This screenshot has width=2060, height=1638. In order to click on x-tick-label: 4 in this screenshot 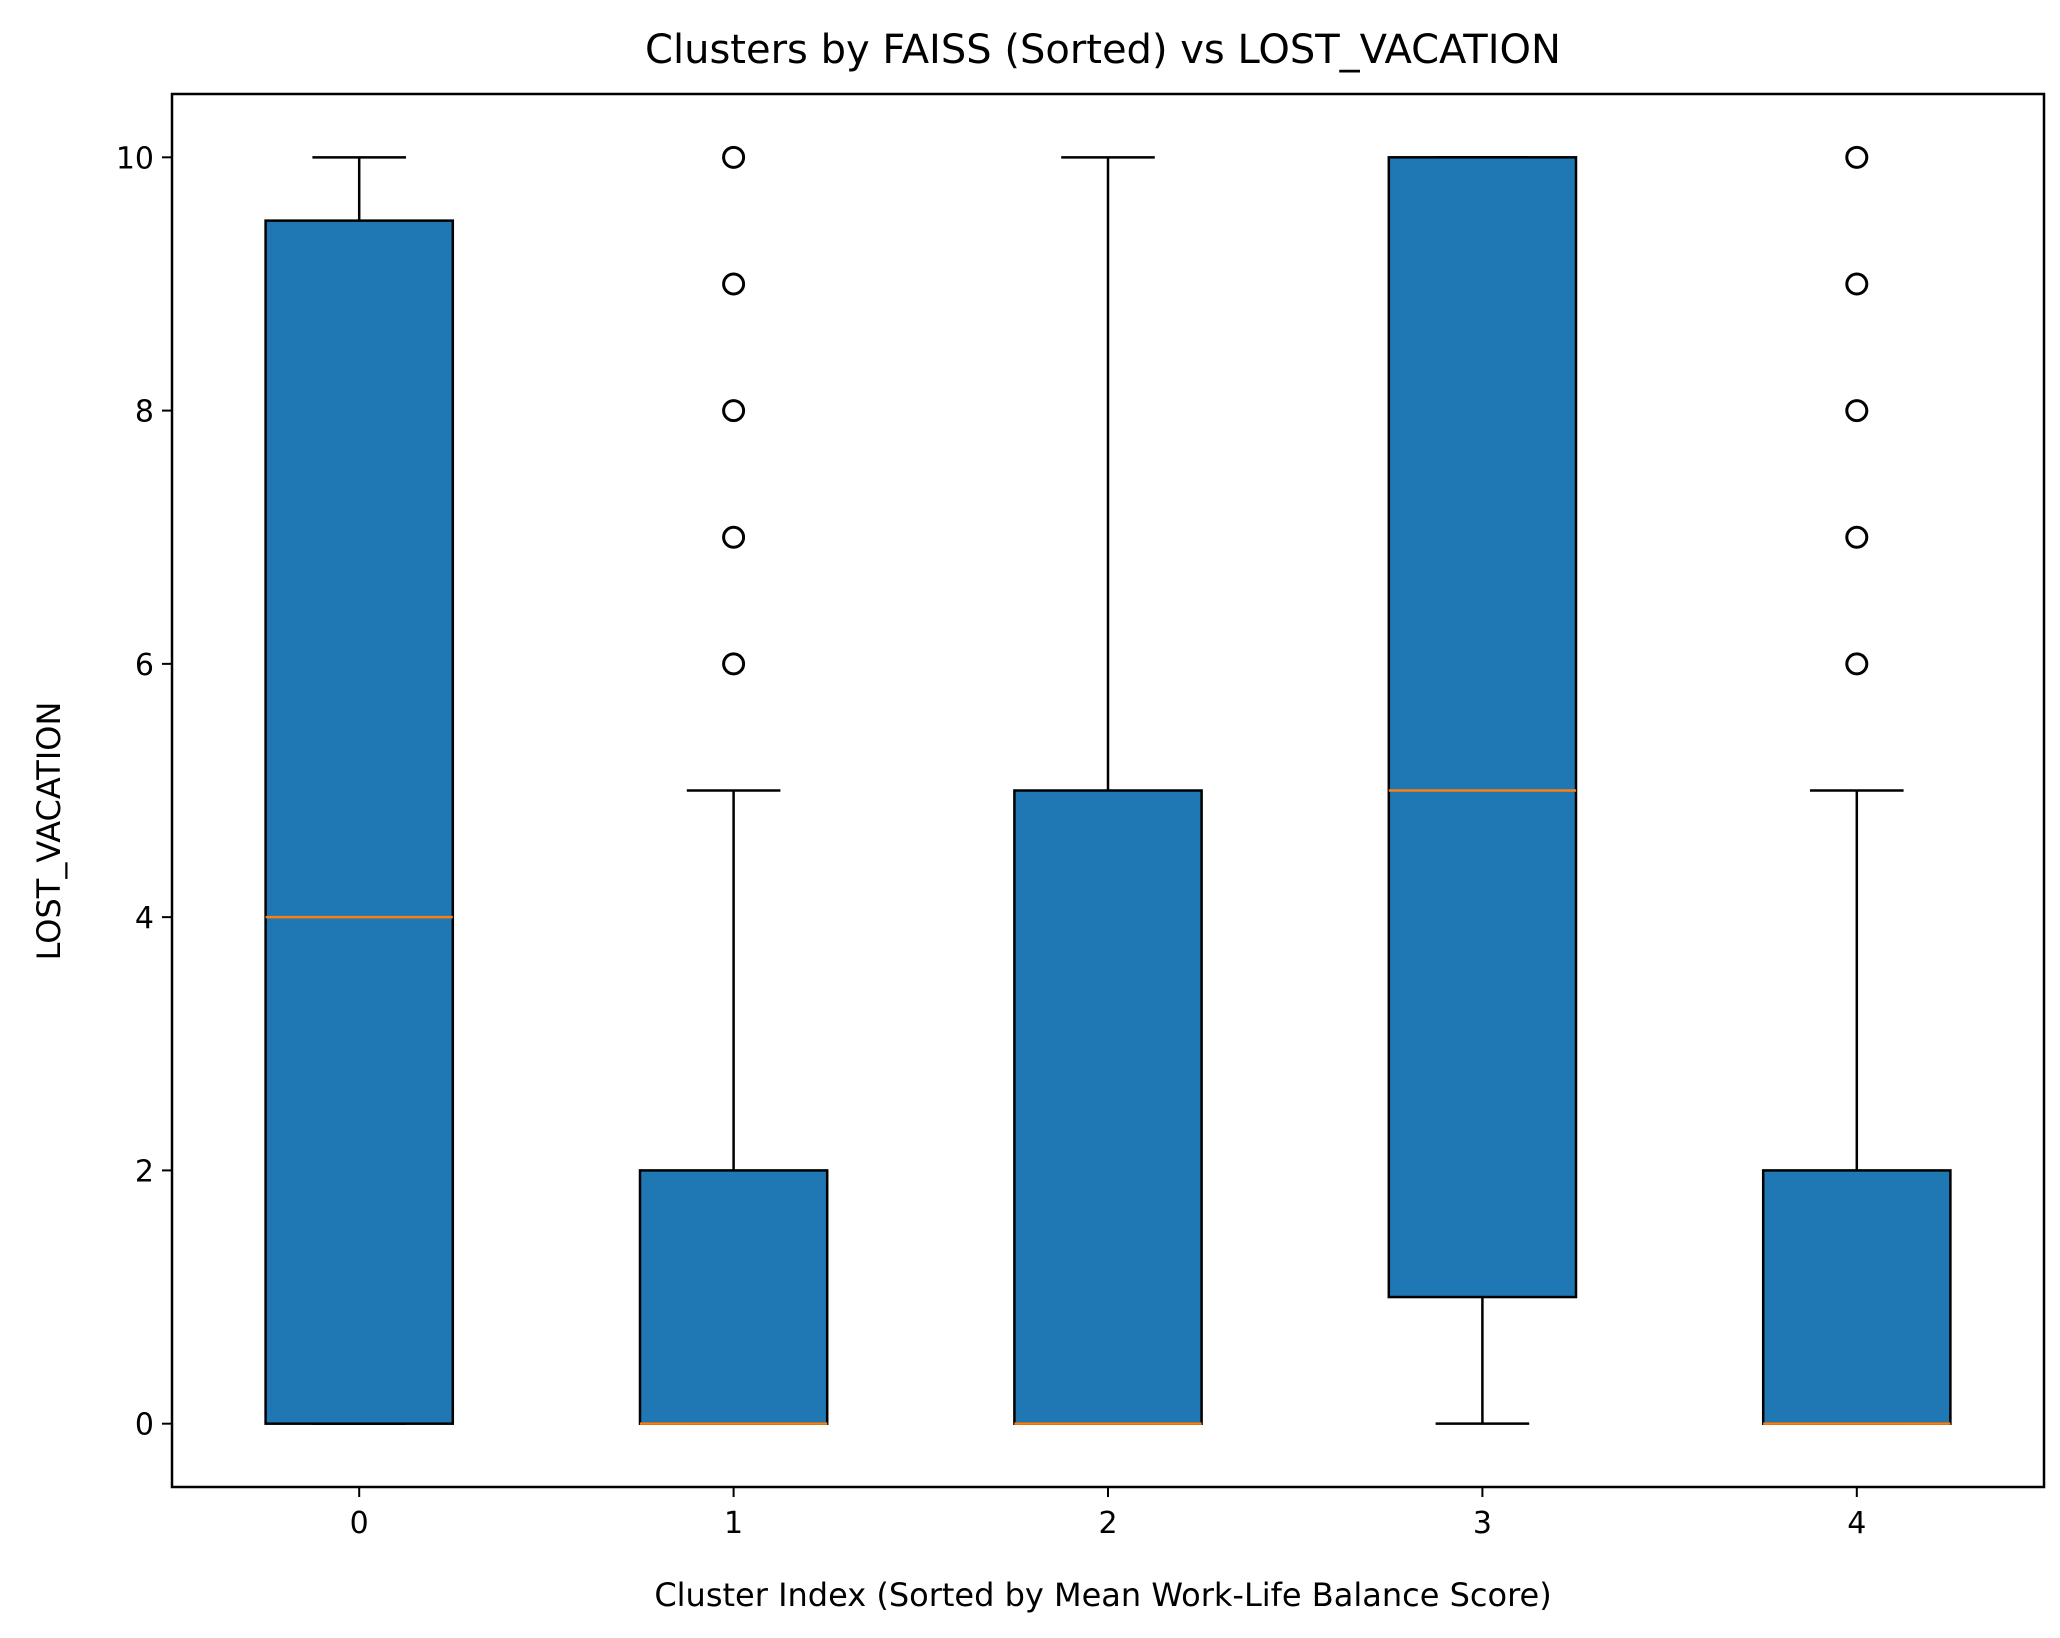, I will do `click(1856, 1523)`.